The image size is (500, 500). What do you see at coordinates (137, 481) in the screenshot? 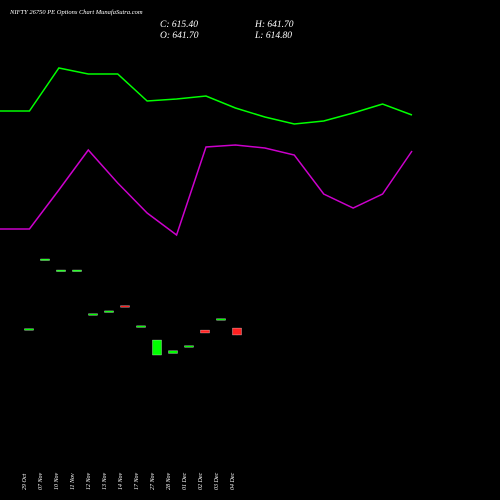
I see `x-tick-label: 17 Nov` at bounding box center [137, 481].